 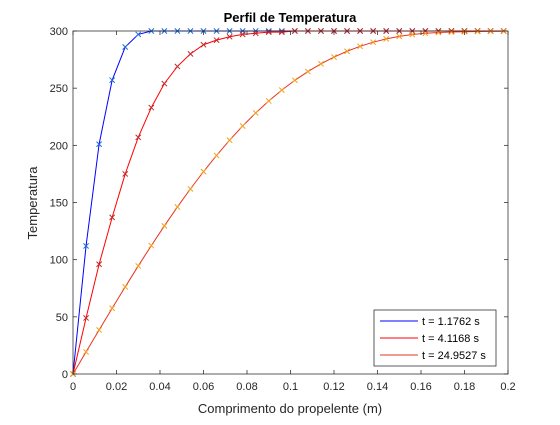 I want to click on y-axis-label: Temperatura, so click(x=32, y=203).